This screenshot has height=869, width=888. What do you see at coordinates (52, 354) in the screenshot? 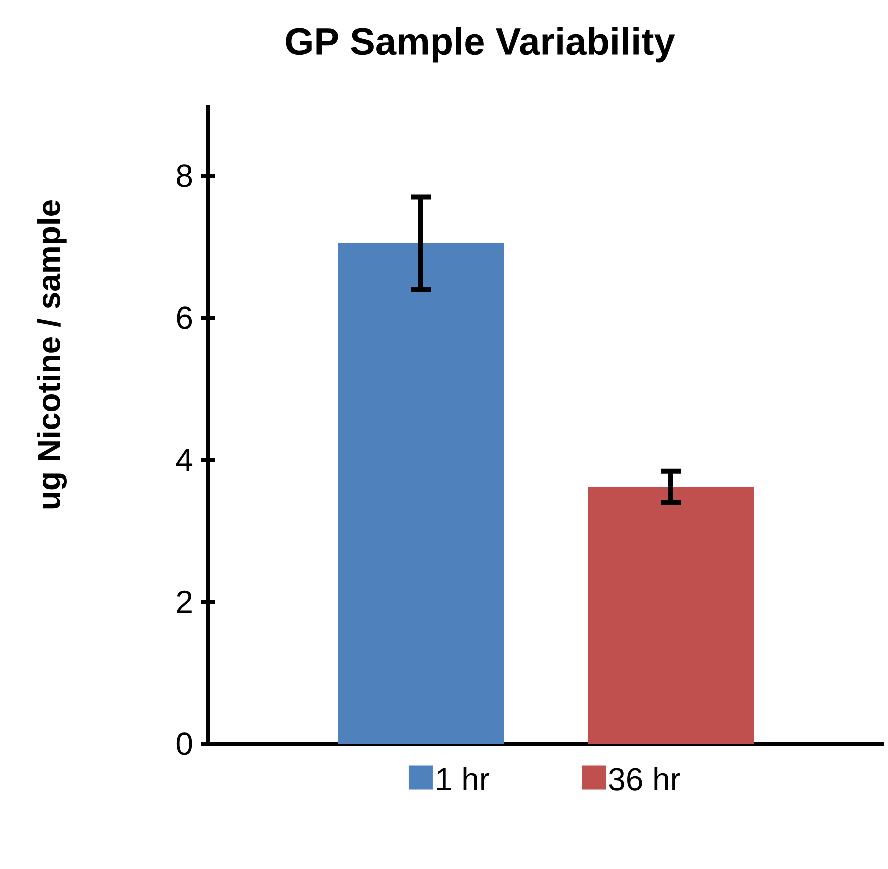
I see `y-axis-title: ug Nicotine / sample` at bounding box center [52, 354].